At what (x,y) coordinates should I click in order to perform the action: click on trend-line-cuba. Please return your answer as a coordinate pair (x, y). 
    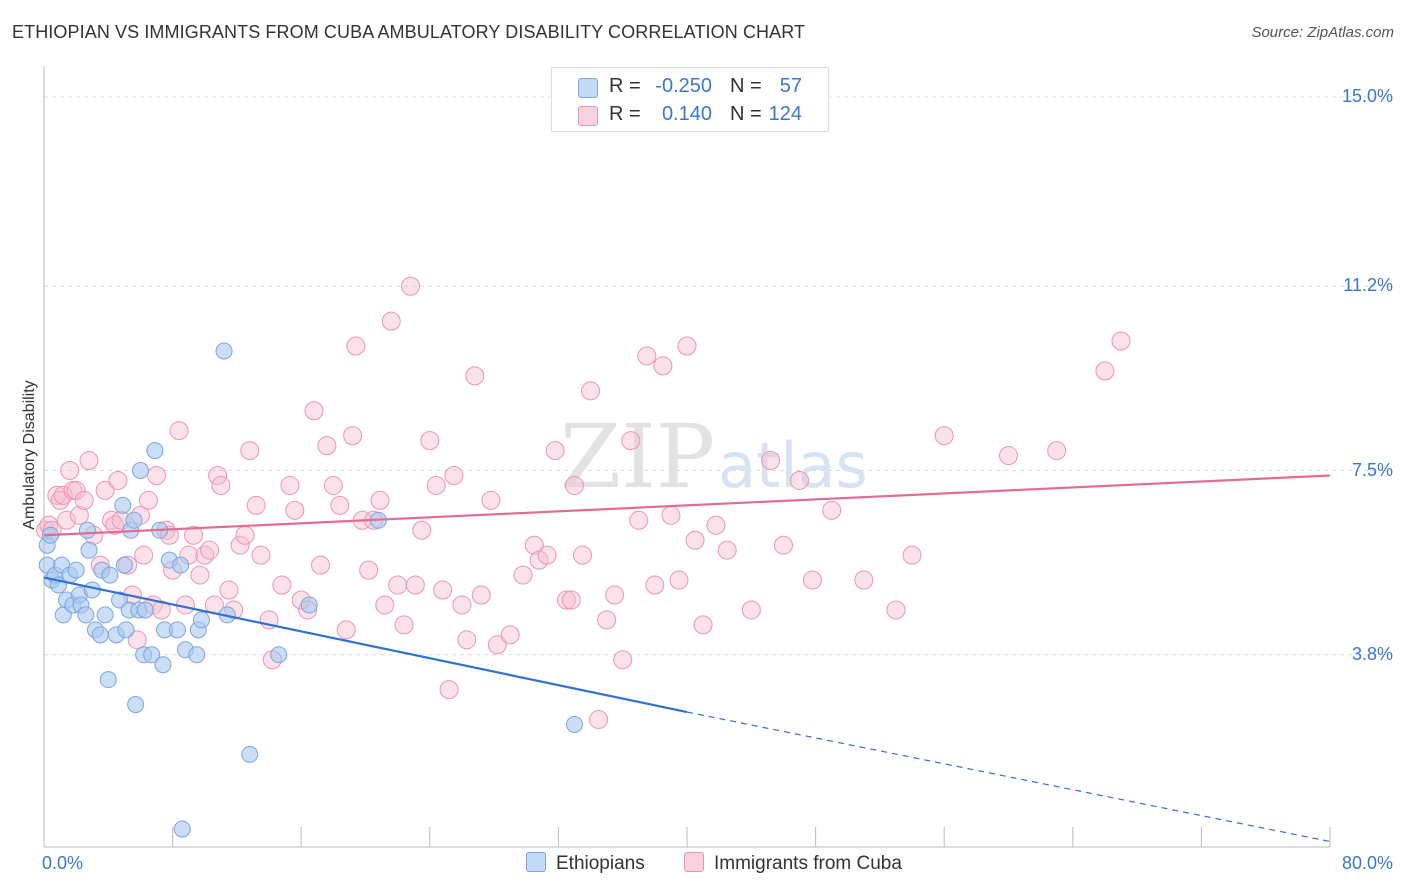
    Looking at the image, I should click on (687, 505).